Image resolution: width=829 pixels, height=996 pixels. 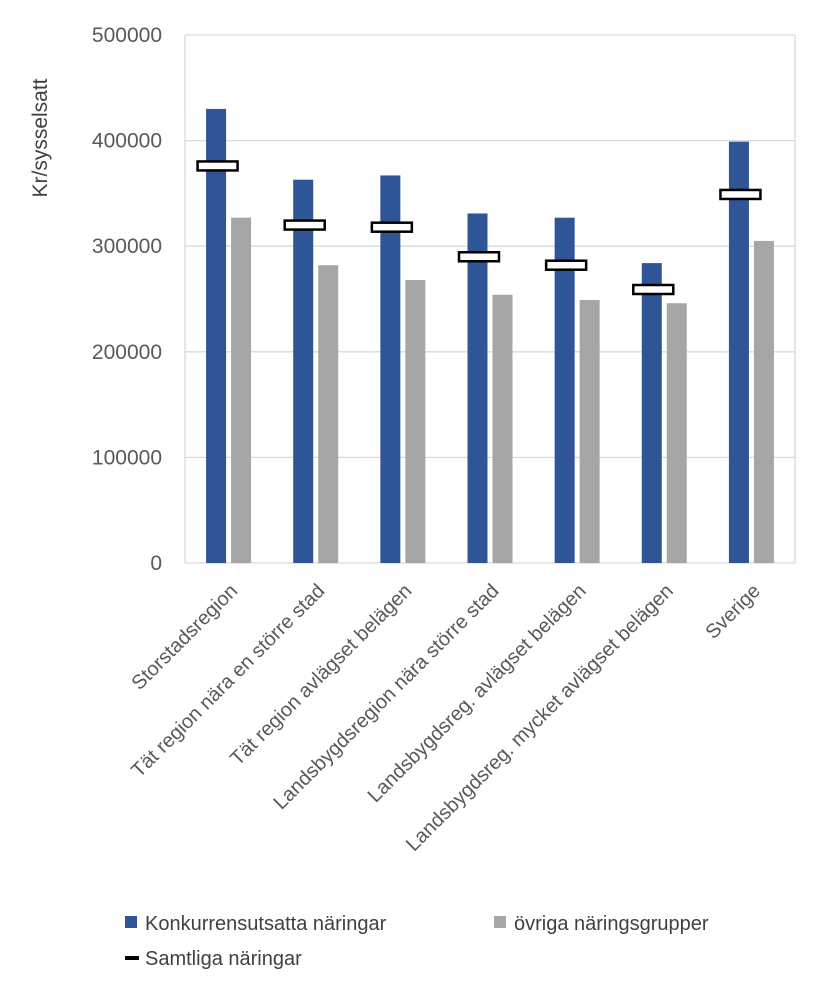 I want to click on x-category-label: Tät region avlägset belägen, so click(x=321, y=675).